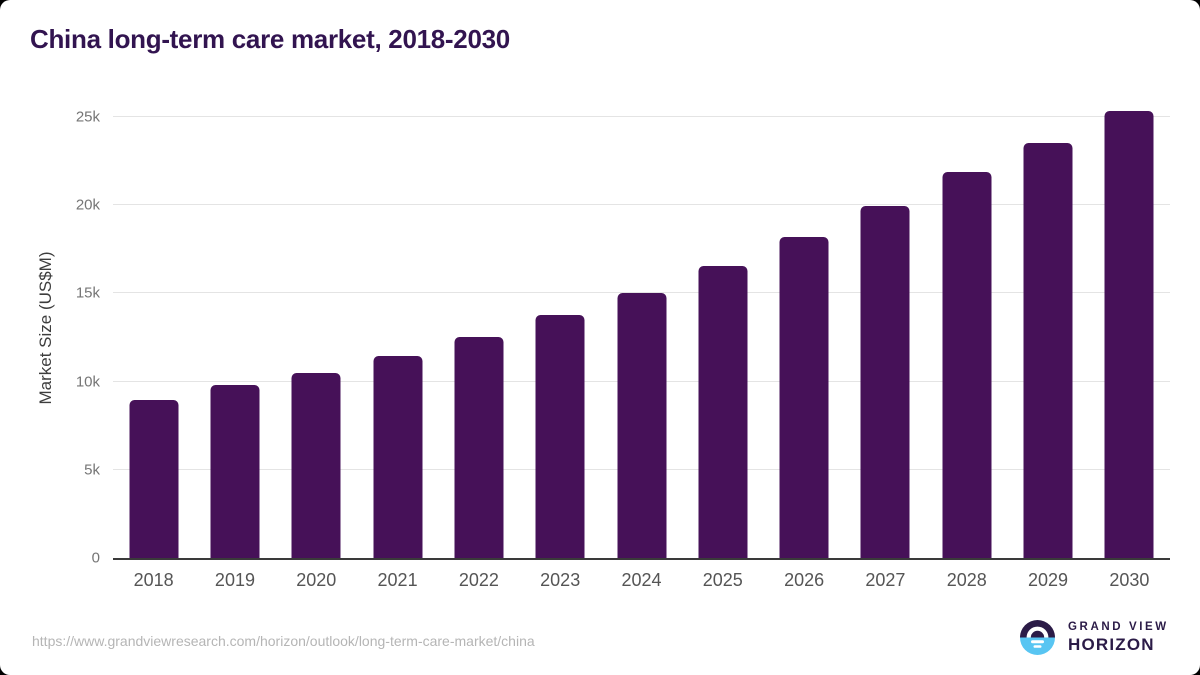 The image size is (1200, 675). I want to click on x-tick-label-2019: 2019, so click(234, 580).